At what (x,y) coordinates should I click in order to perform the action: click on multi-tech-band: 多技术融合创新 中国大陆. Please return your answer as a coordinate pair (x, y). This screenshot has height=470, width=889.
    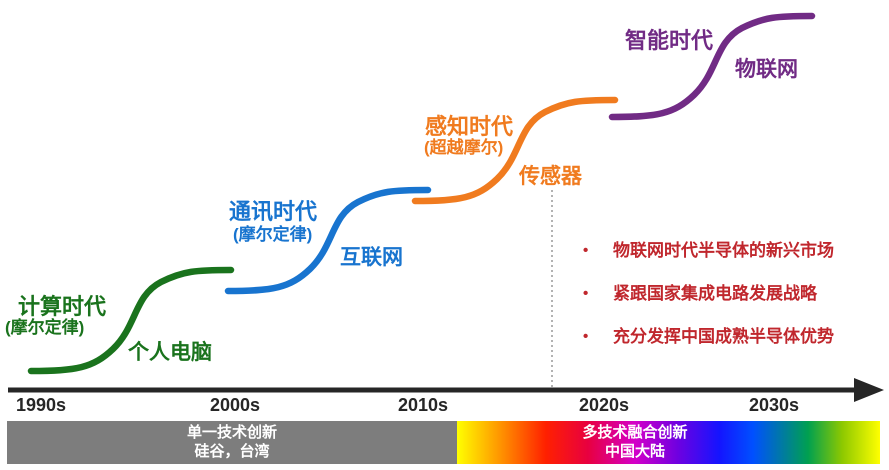
    Looking at the image, I should click on (668, 442).